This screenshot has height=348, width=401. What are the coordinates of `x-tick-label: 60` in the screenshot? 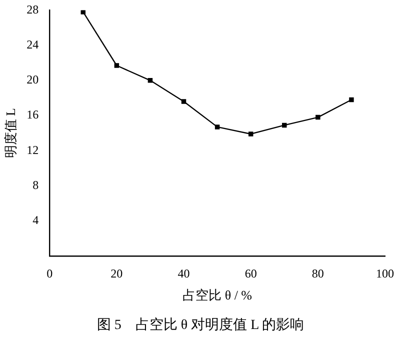 It's located at (250, 273).